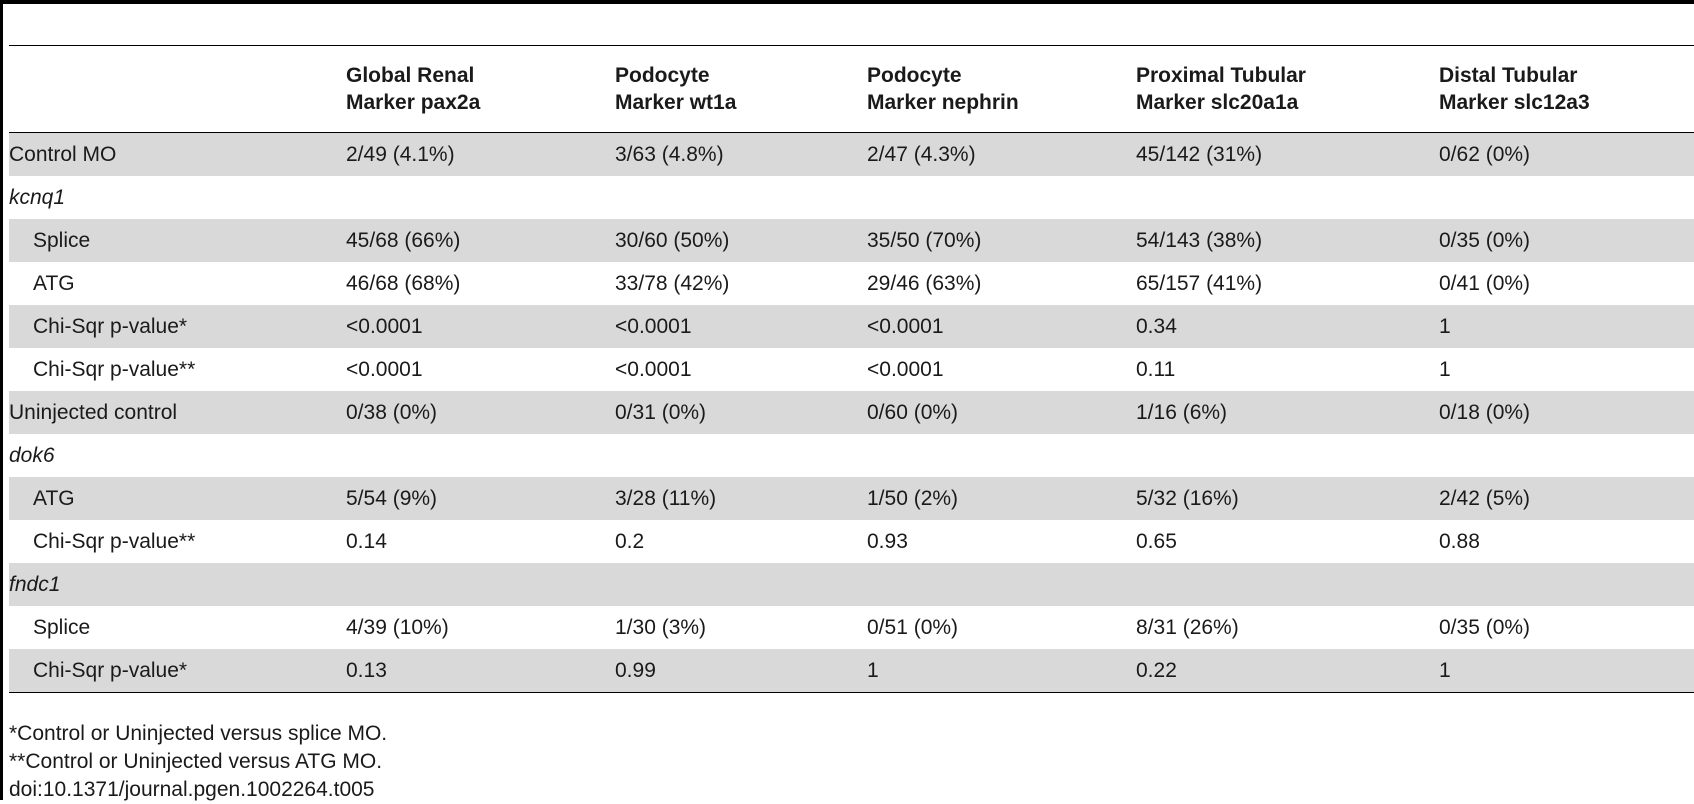 Image resolution: width=1694 pixels, height=804 pixels. What do you see at coordinates (1287, 498) in the screenshot?
I see `table-cell: 5/32 (16%)` at bounding box center [1287, 498].